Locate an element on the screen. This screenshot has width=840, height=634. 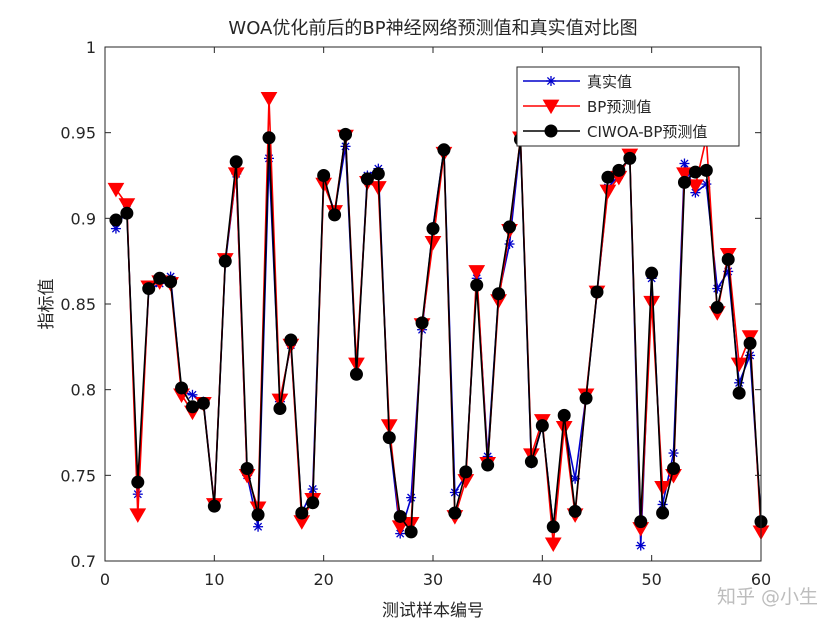
x-tick-label: 30 is located at coordinates (433, 579).